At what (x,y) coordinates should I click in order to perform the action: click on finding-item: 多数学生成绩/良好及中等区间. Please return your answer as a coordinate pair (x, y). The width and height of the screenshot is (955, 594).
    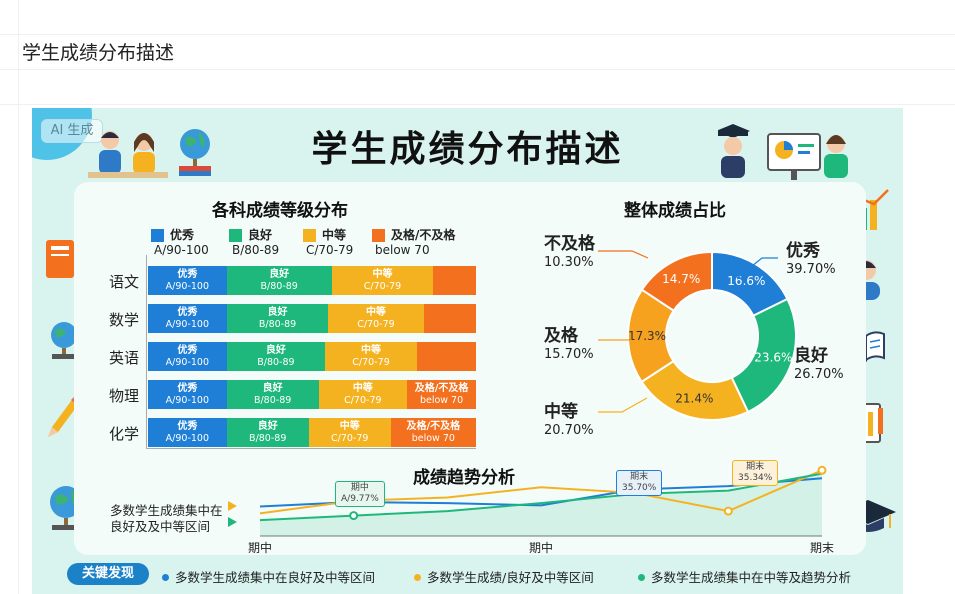
    Looking at the image, I should click on (504, 576).